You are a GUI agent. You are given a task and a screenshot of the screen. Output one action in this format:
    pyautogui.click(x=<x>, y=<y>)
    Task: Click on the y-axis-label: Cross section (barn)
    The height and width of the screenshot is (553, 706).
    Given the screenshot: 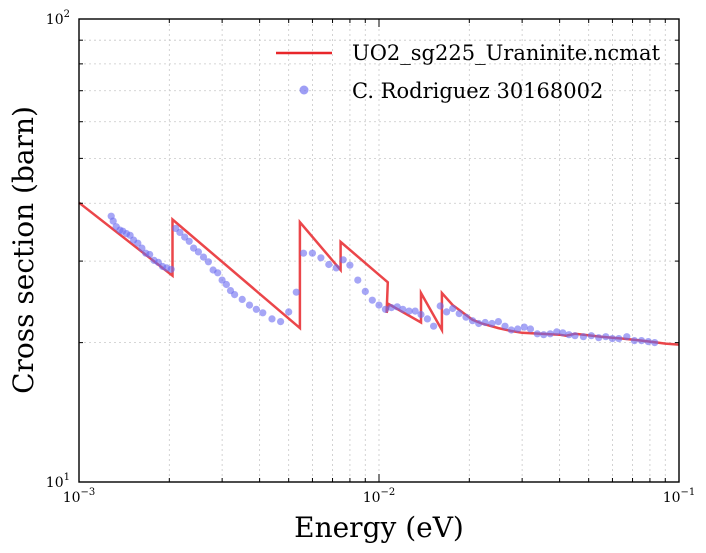 What is the action you would take?
    pyautogui.click(x=23, y=250)
    